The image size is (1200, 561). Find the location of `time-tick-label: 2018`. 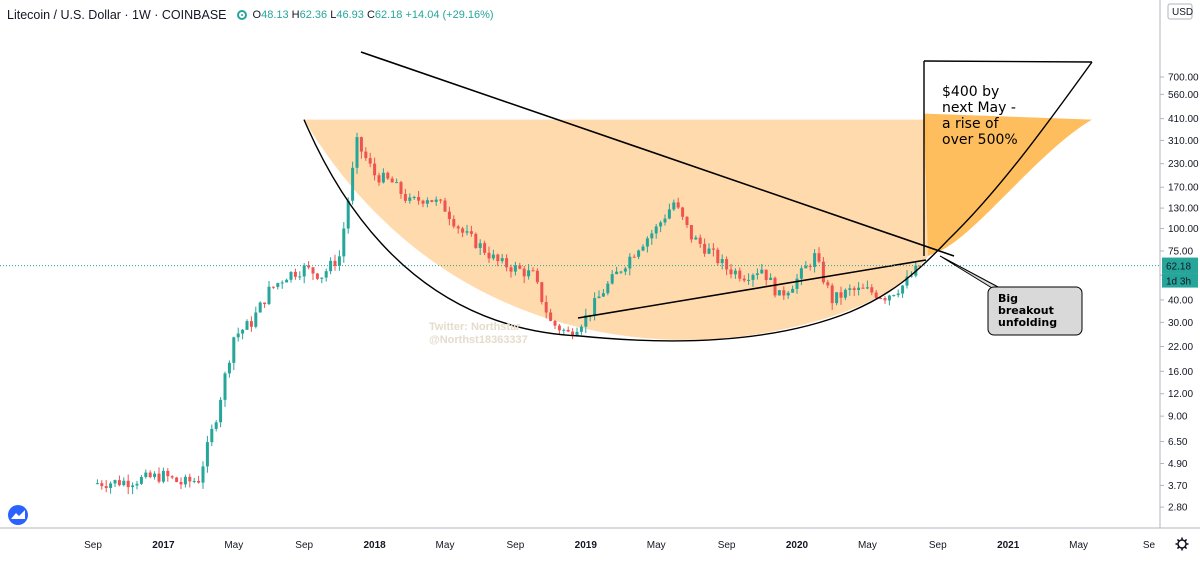

time-tick-label: 2018 is located at coordinates (374, 545).